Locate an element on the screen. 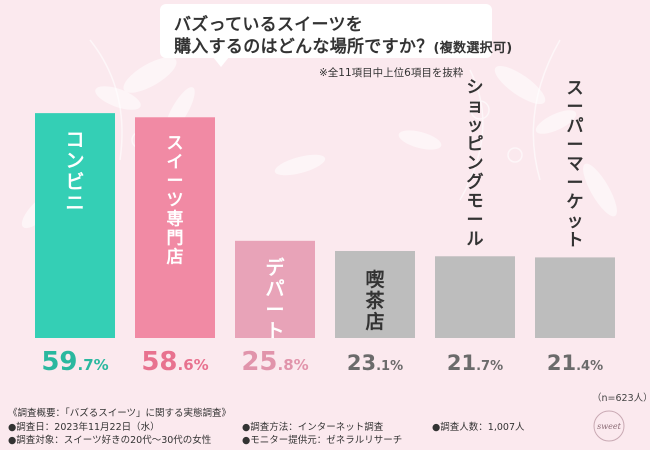  brand-logo: sweet is located at coordinates (609, 426).